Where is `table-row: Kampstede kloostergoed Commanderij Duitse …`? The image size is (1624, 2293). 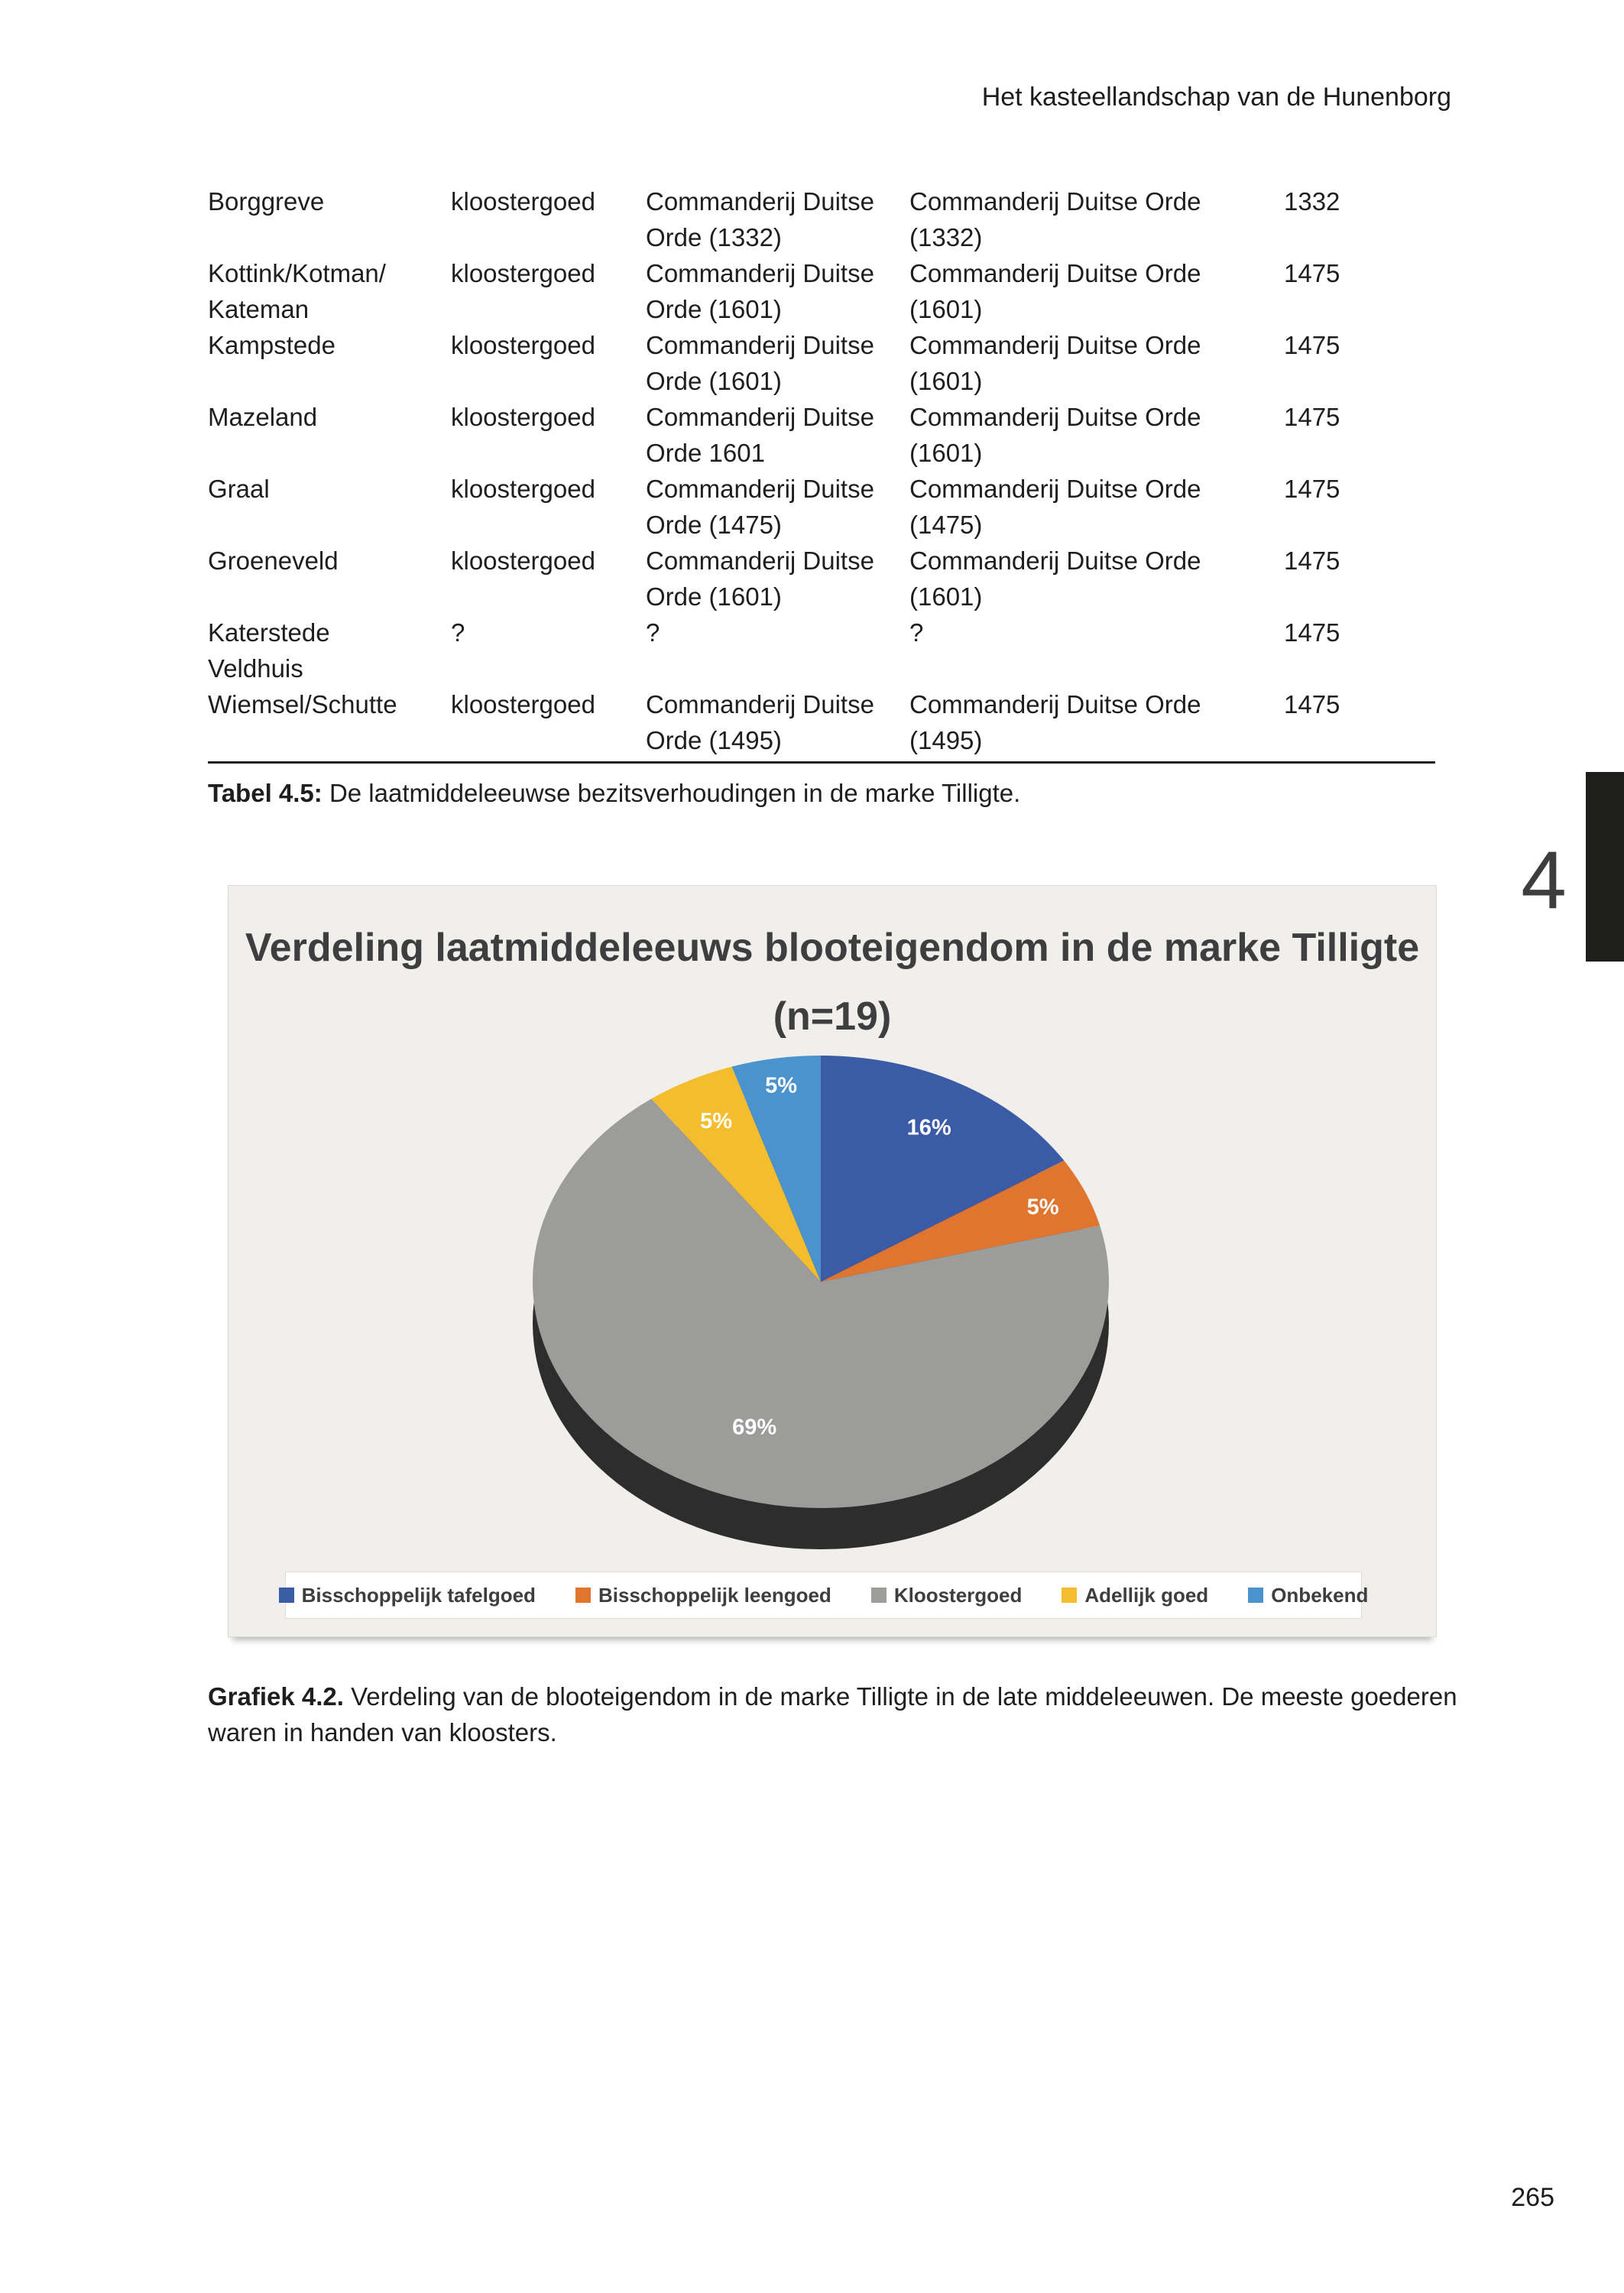
table-row: Kampstede kloostergoed Commanderij Duitse … is located at coordinates (821, 363).